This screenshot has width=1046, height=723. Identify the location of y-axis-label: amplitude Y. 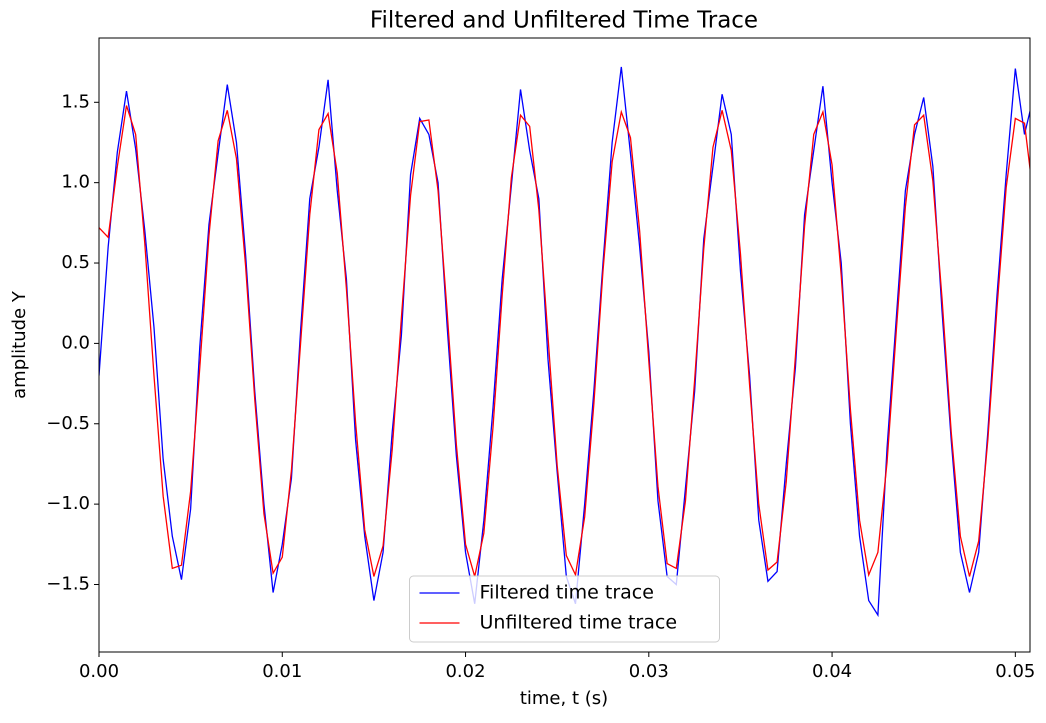
(19, 344).